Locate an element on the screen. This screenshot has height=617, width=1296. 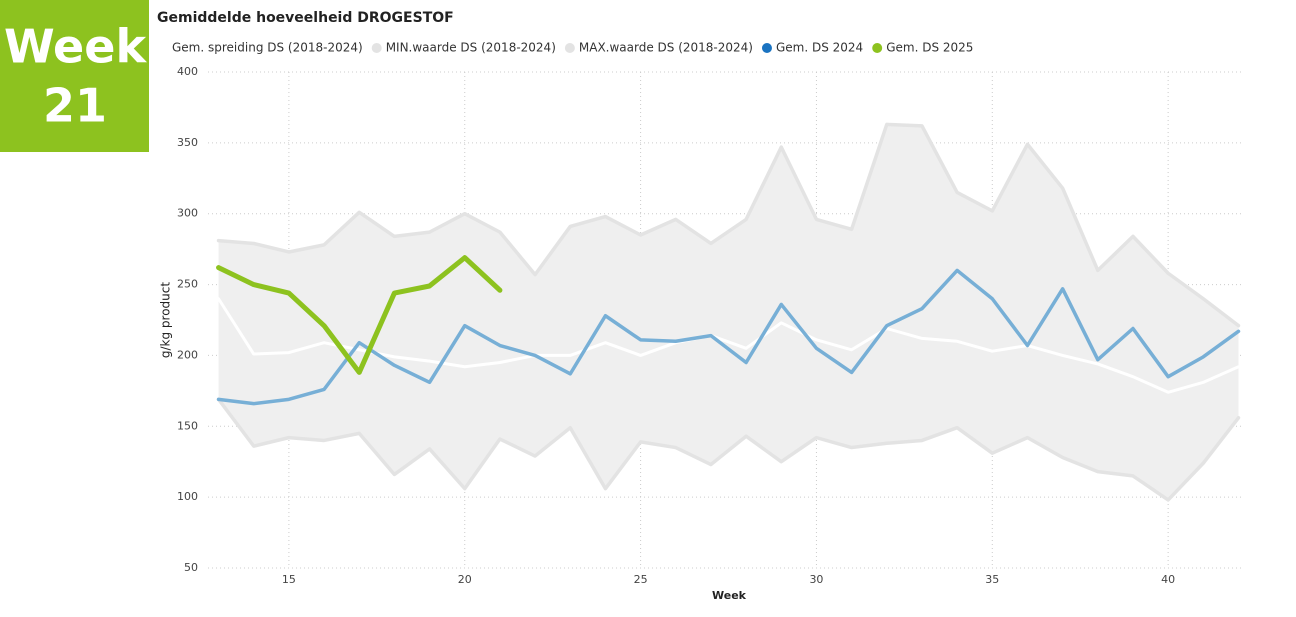
y-tick-label: 150 is located at coordinates (187, 425).